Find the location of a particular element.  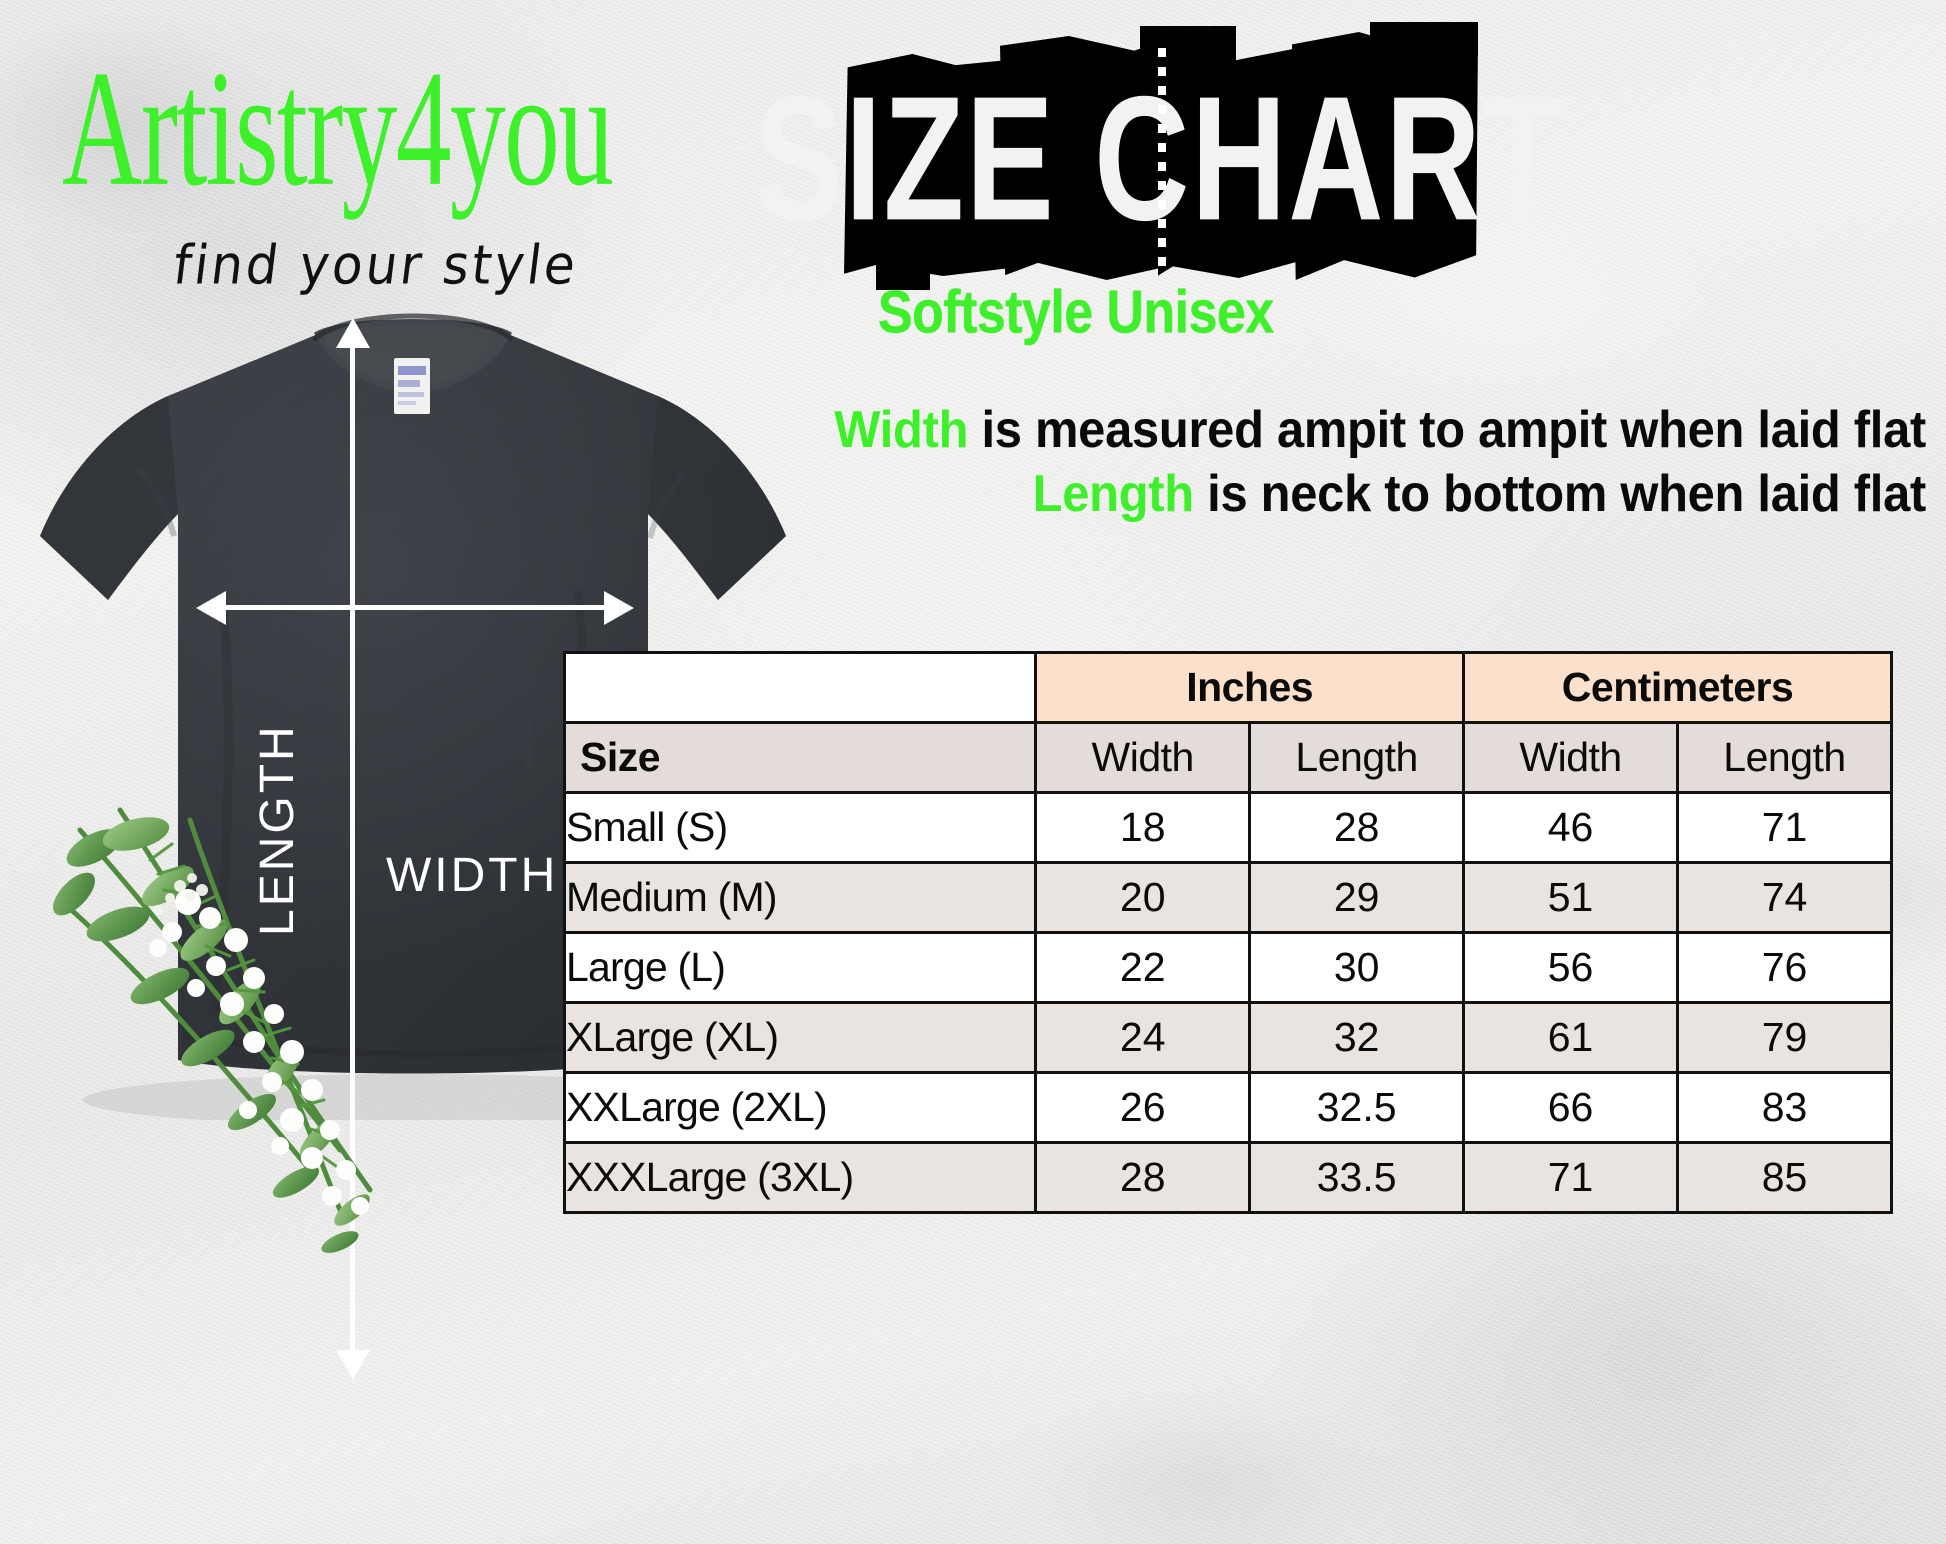

table-row: Small (S) 18 28 46 71 is located at coordinates (1227, 827).